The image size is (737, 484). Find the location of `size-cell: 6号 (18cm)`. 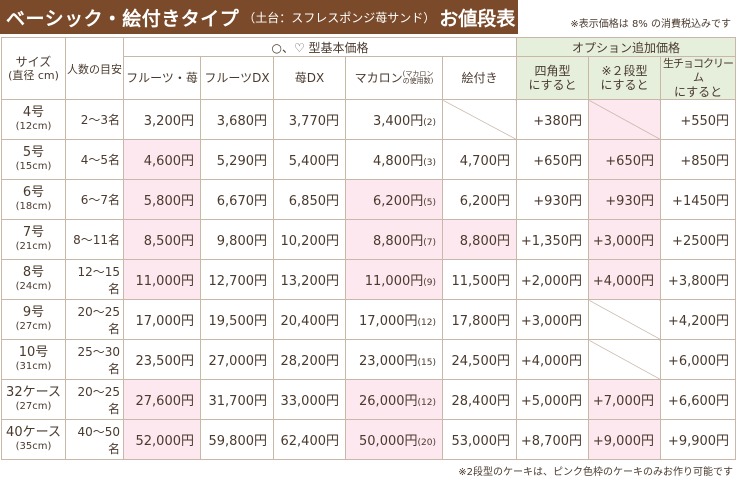

size-cell: 6号 (18cm) is located at coordinates (33, 199).